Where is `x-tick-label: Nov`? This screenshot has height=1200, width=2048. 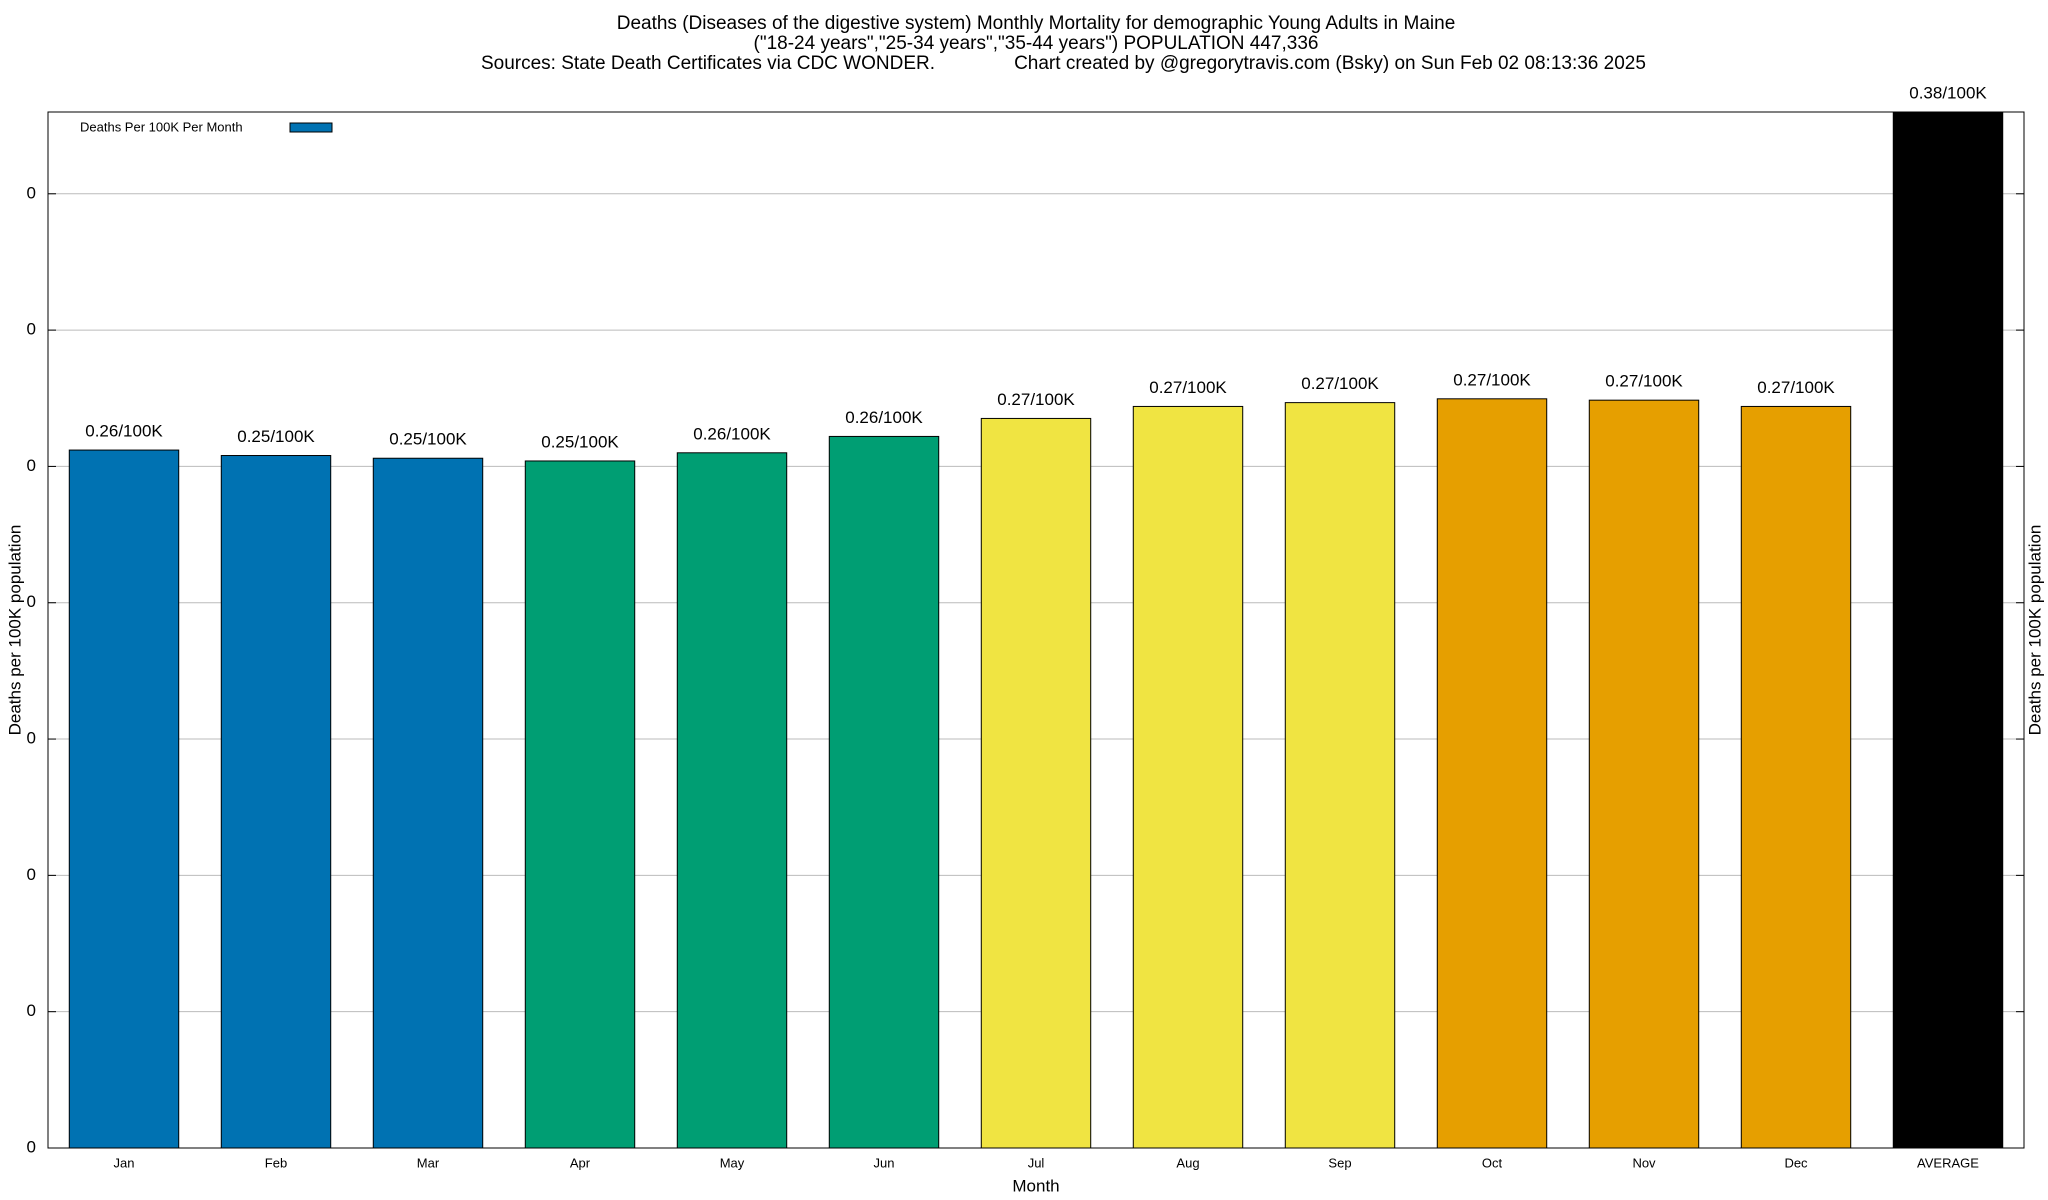 x-tick-label: Nov is located at coordinates (1644, 1162).